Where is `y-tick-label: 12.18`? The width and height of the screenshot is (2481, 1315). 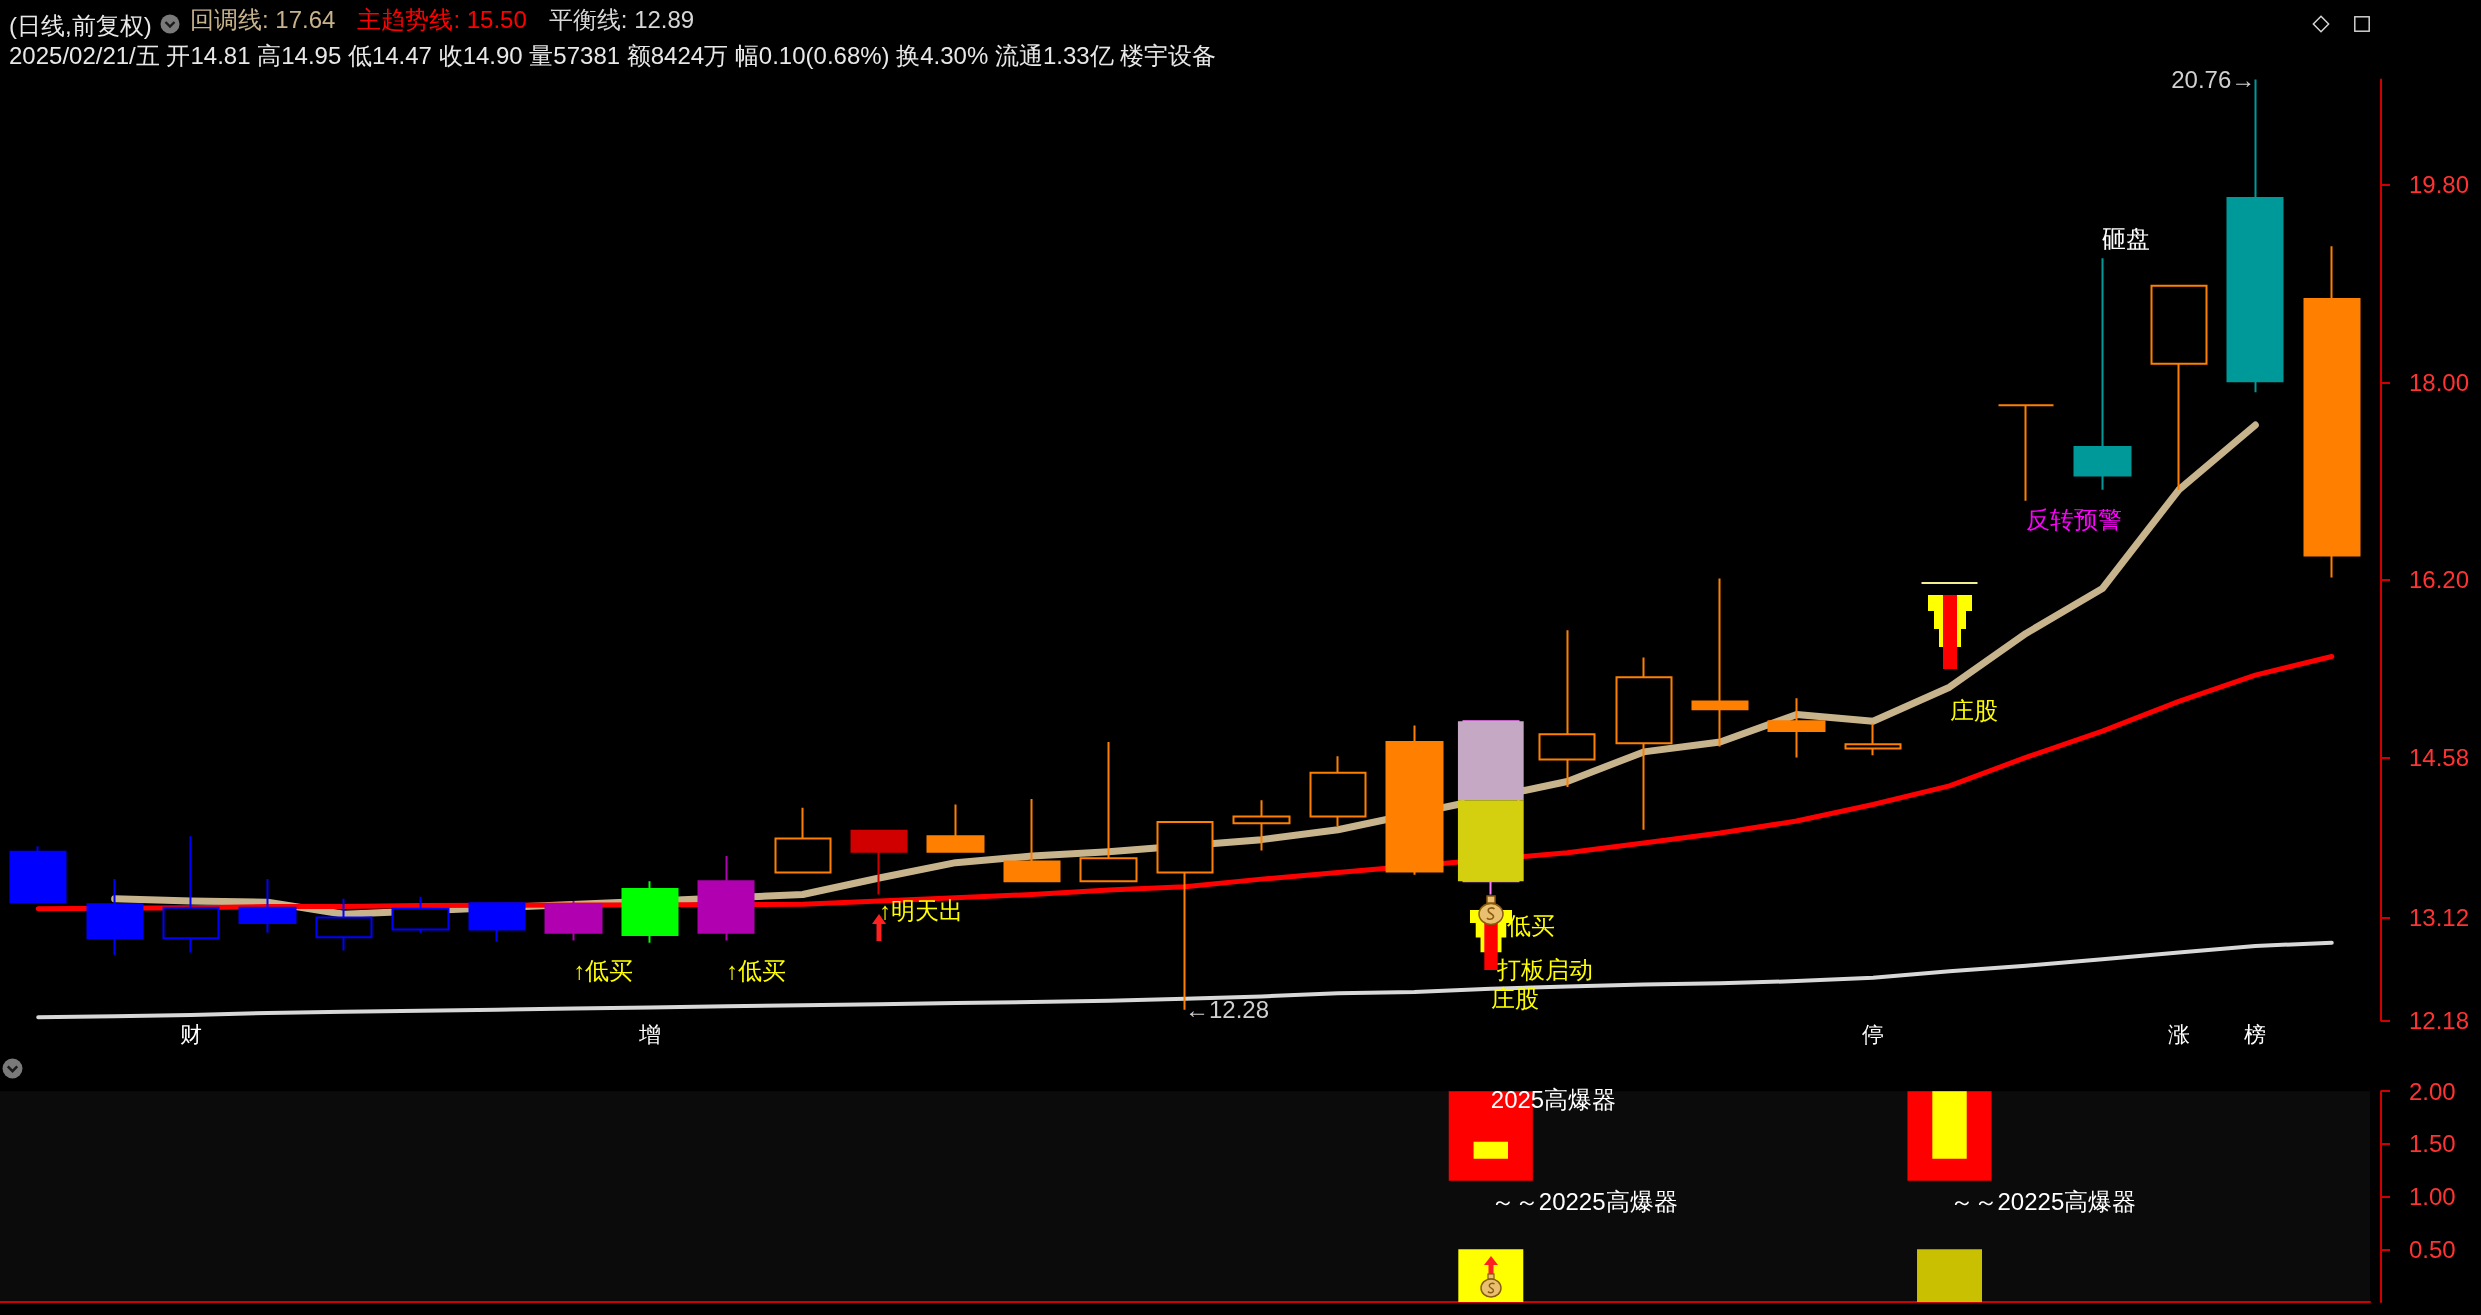 y-tick-label: 12.18 is located at coordinates (2439, 1021).